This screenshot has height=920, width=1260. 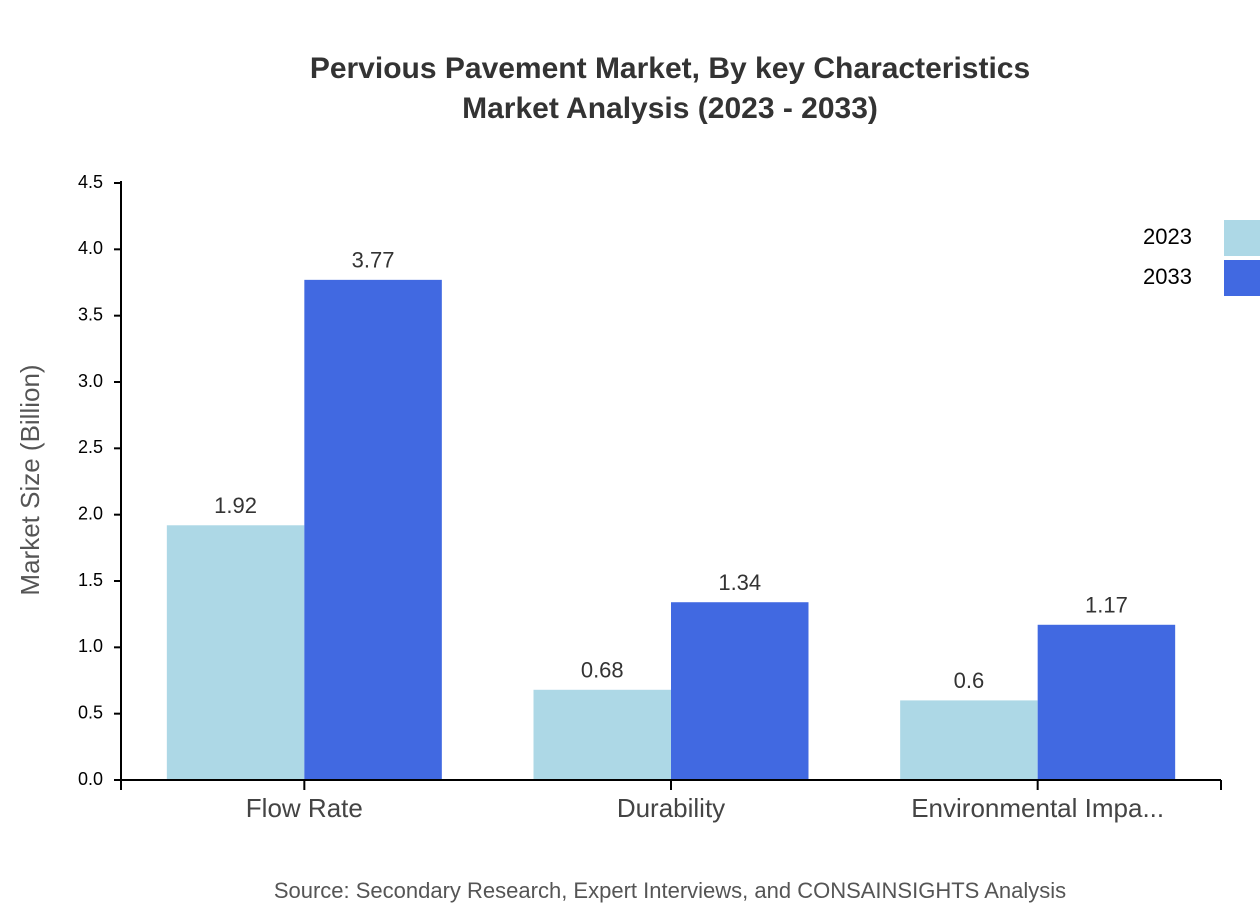 What do you see at coordinates (304, 808) in the screenshot?
I see `x-tick-label: Flow Rate` at bounding box center [304, 808].